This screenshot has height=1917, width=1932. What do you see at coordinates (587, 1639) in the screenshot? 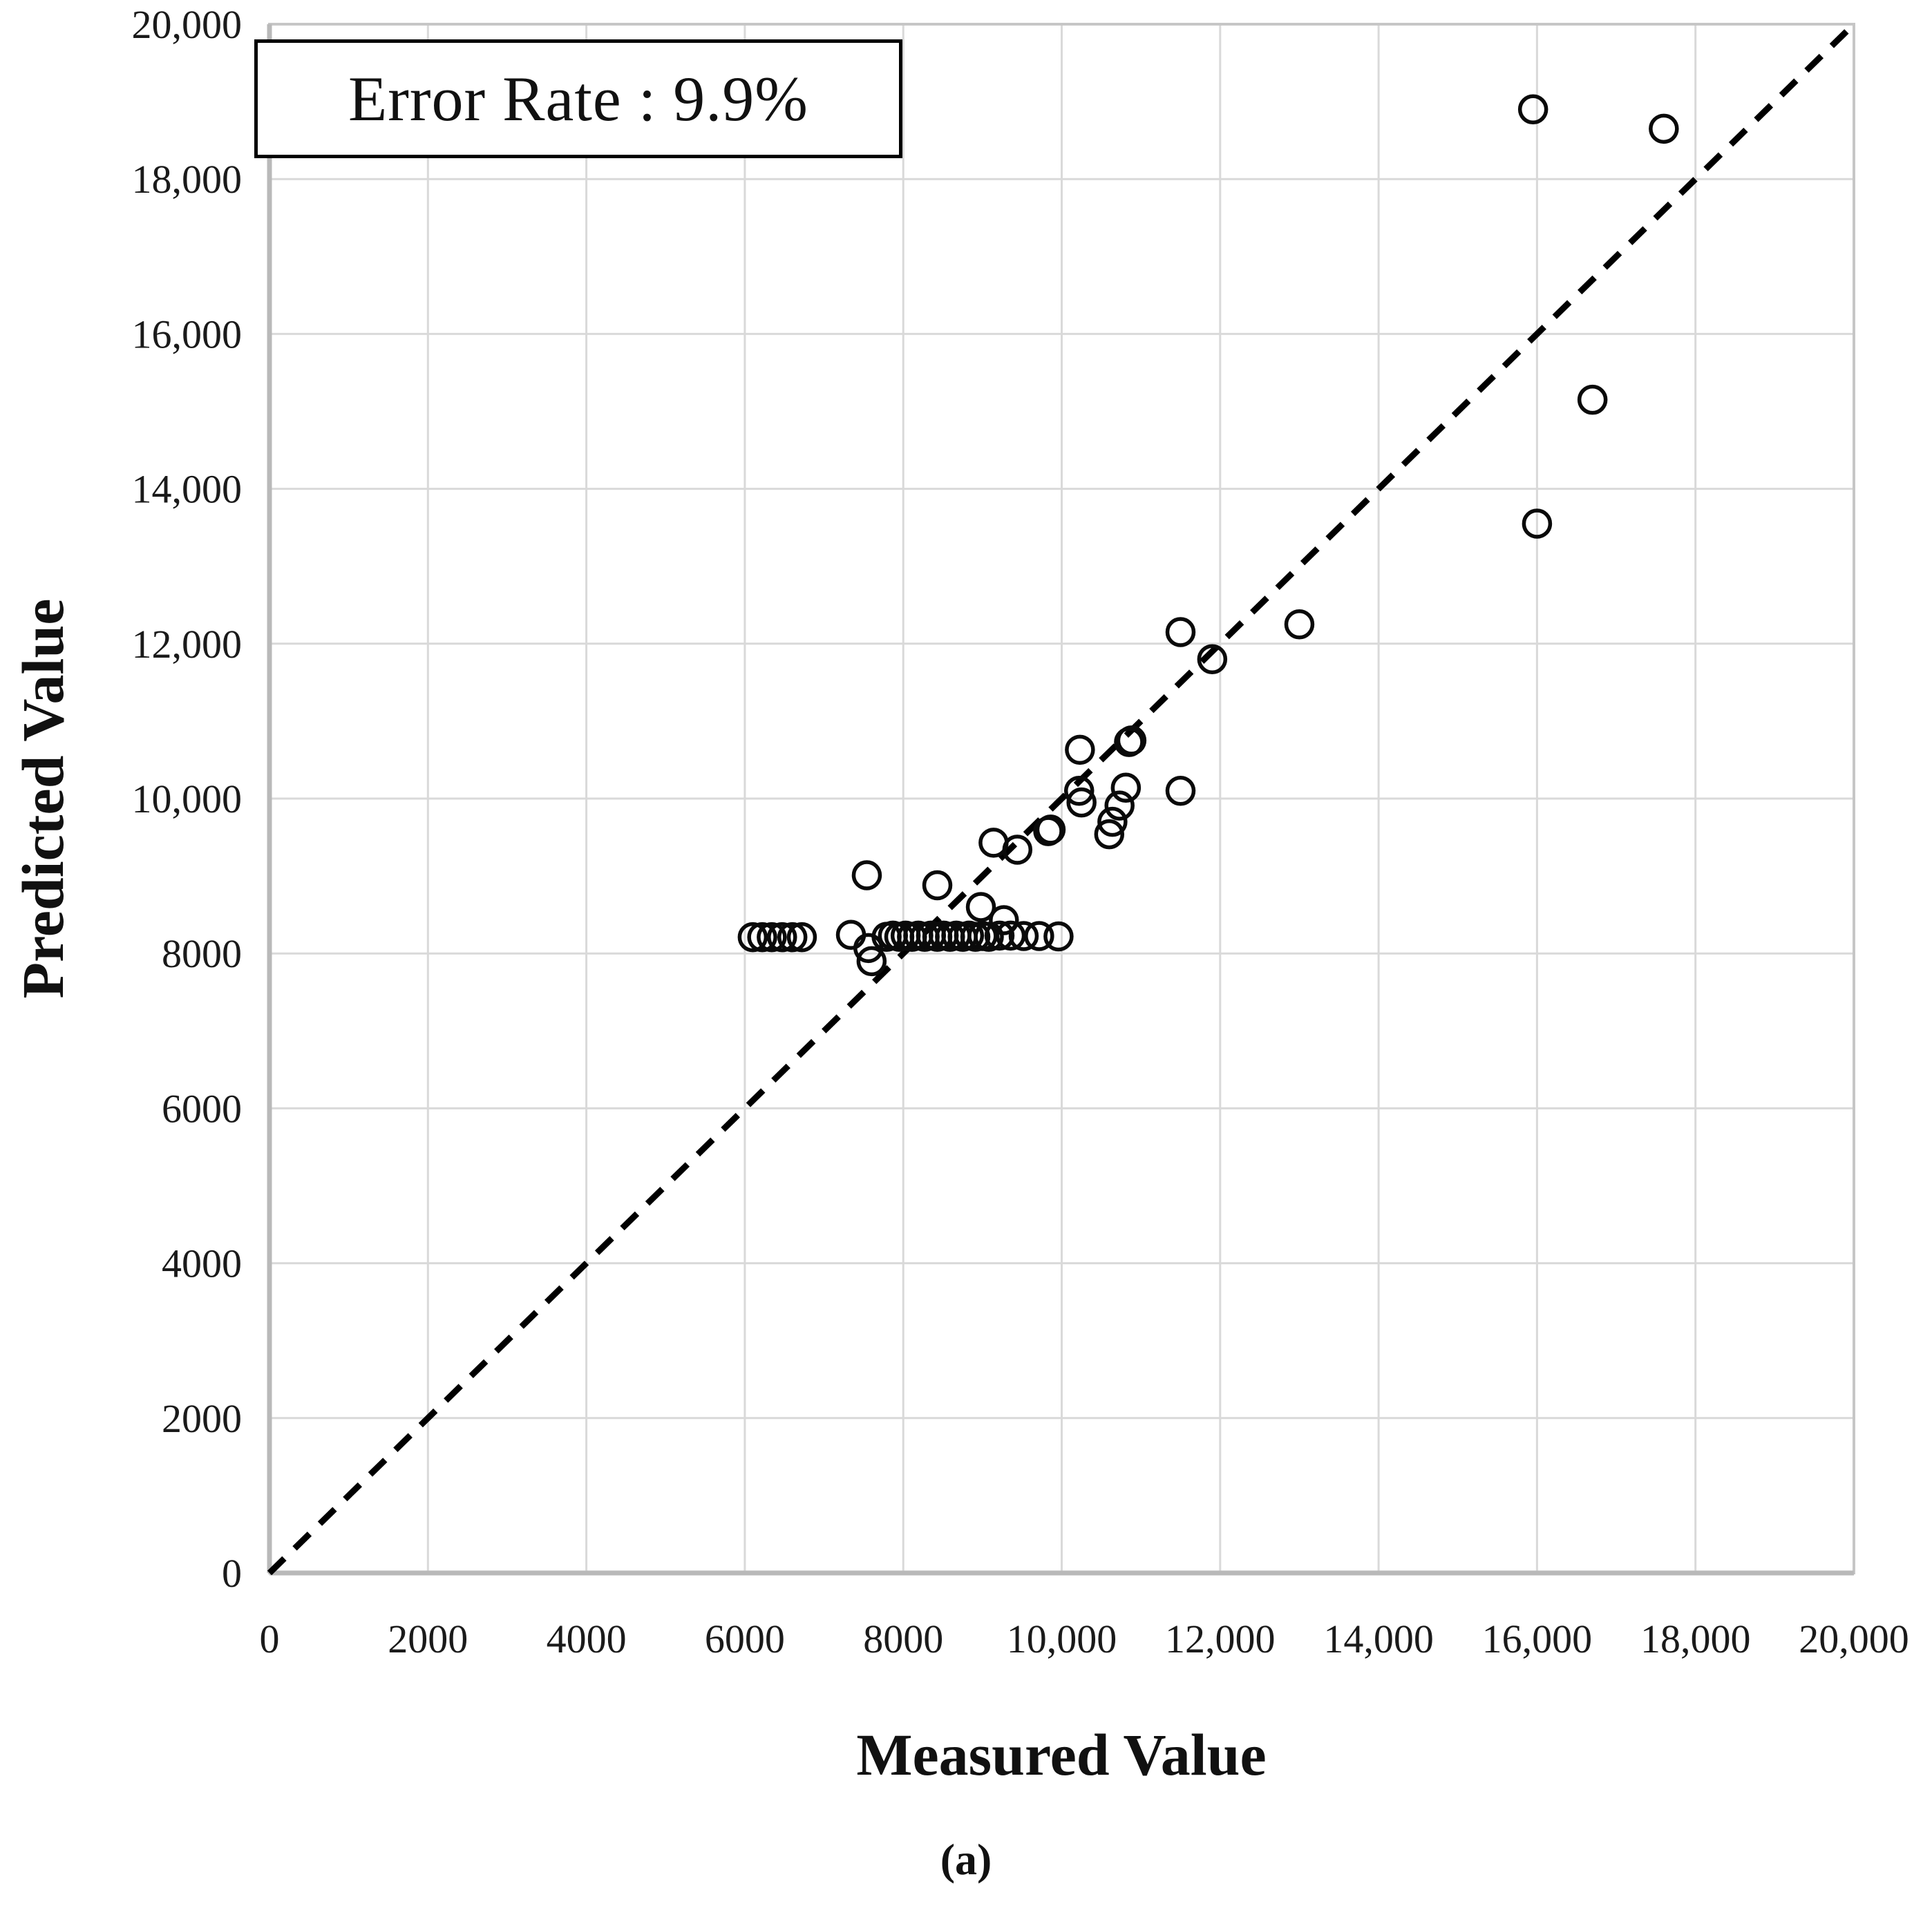
I see `x-tick-label: 4000` at bounding box center [587, 1639].